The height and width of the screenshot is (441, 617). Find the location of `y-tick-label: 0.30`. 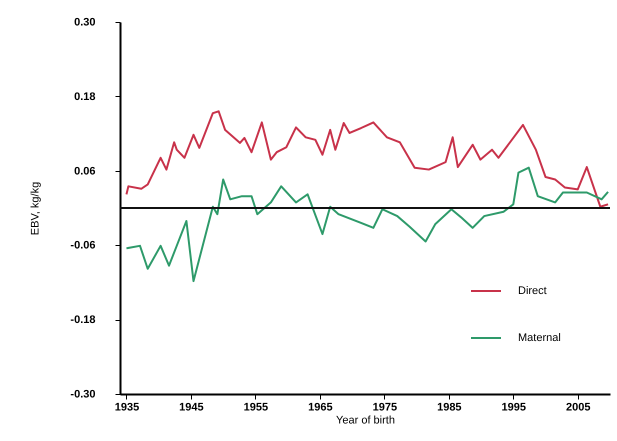

y-tick-label: 0.30 is located at coordinates (85, 22).